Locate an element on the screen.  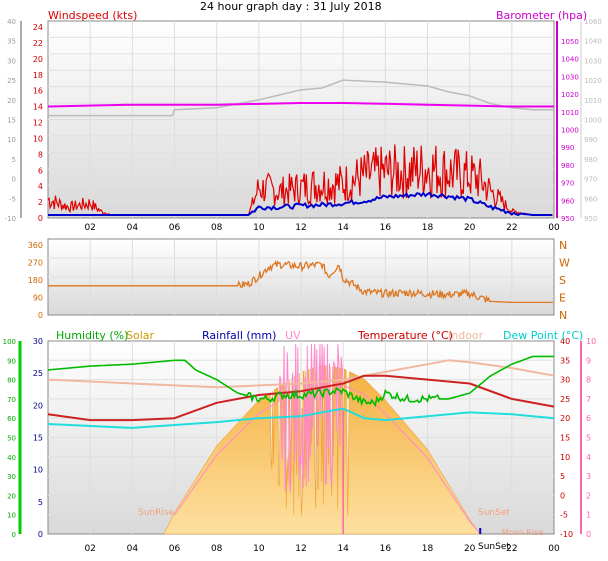
wind-tick-label: 2 is located at coordinates (40, 202).